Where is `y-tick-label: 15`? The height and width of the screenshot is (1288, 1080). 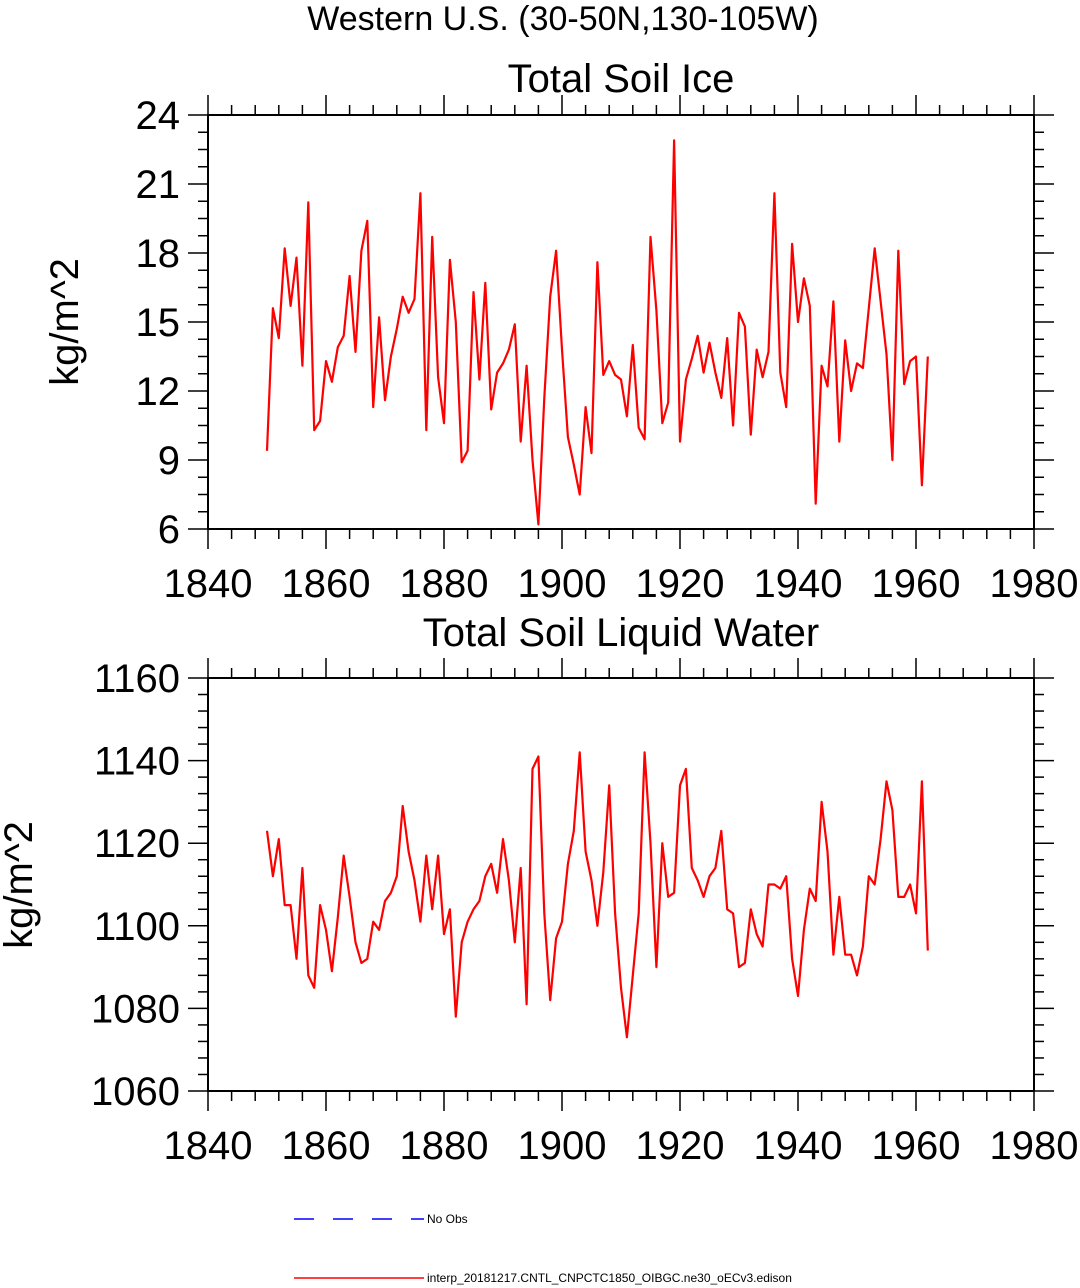 y-tick-label: 15 is located at coordinates (158, 323).